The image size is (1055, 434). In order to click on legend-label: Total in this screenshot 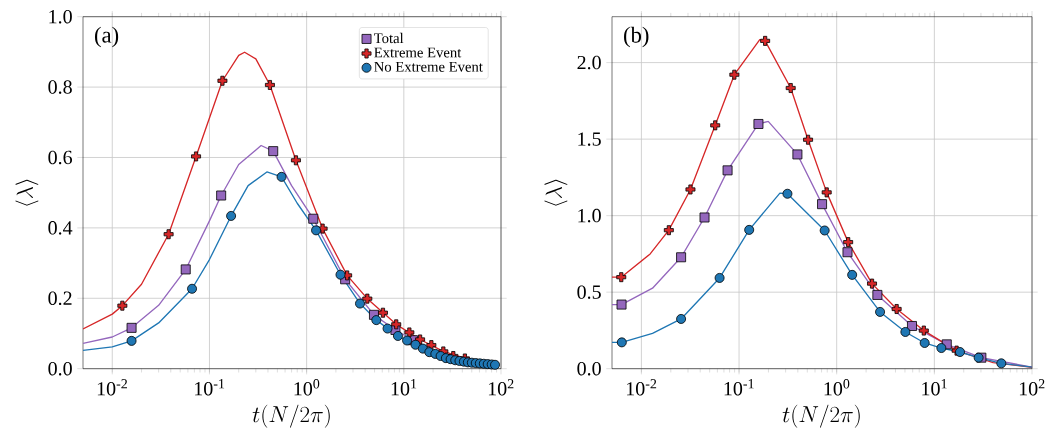, I will do `click(389, 38)`.